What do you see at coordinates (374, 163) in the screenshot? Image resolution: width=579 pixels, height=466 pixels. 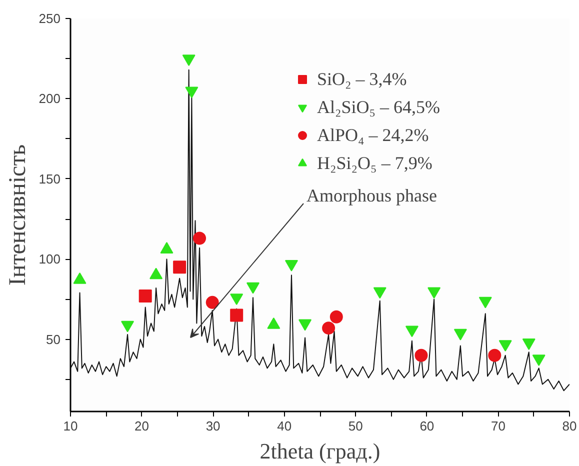 I see `legend-label: H₂Si₂O₅ – 7,9%` at bounding box center [374, 163].